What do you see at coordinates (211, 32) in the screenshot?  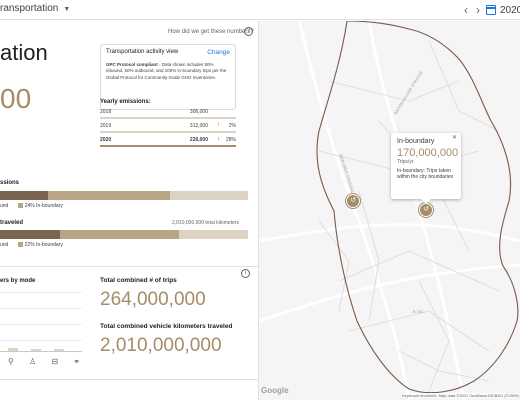 I see `how-link: How did we get these numbers?` at bounding box center [211, 32].